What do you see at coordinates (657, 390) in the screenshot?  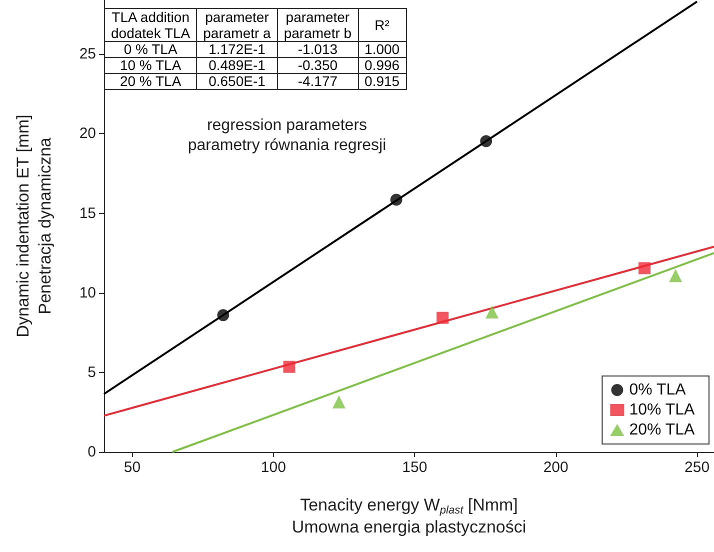 I see `legend-label: 0% TLA` at bounding box center [657, 390].